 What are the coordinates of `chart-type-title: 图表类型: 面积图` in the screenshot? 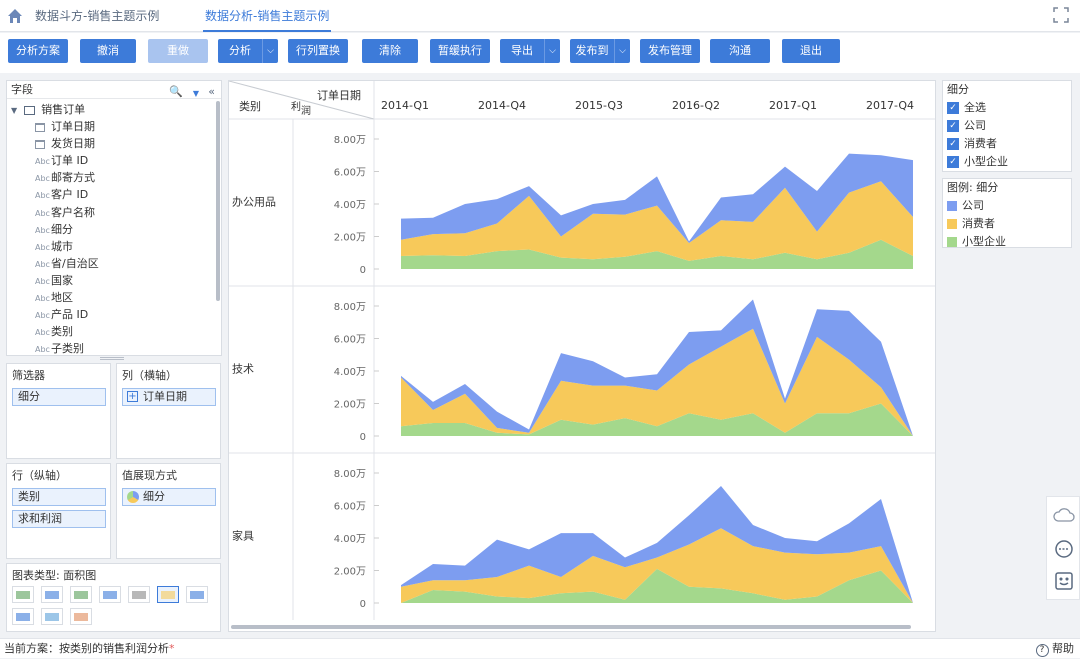 It's located at (54, 575).